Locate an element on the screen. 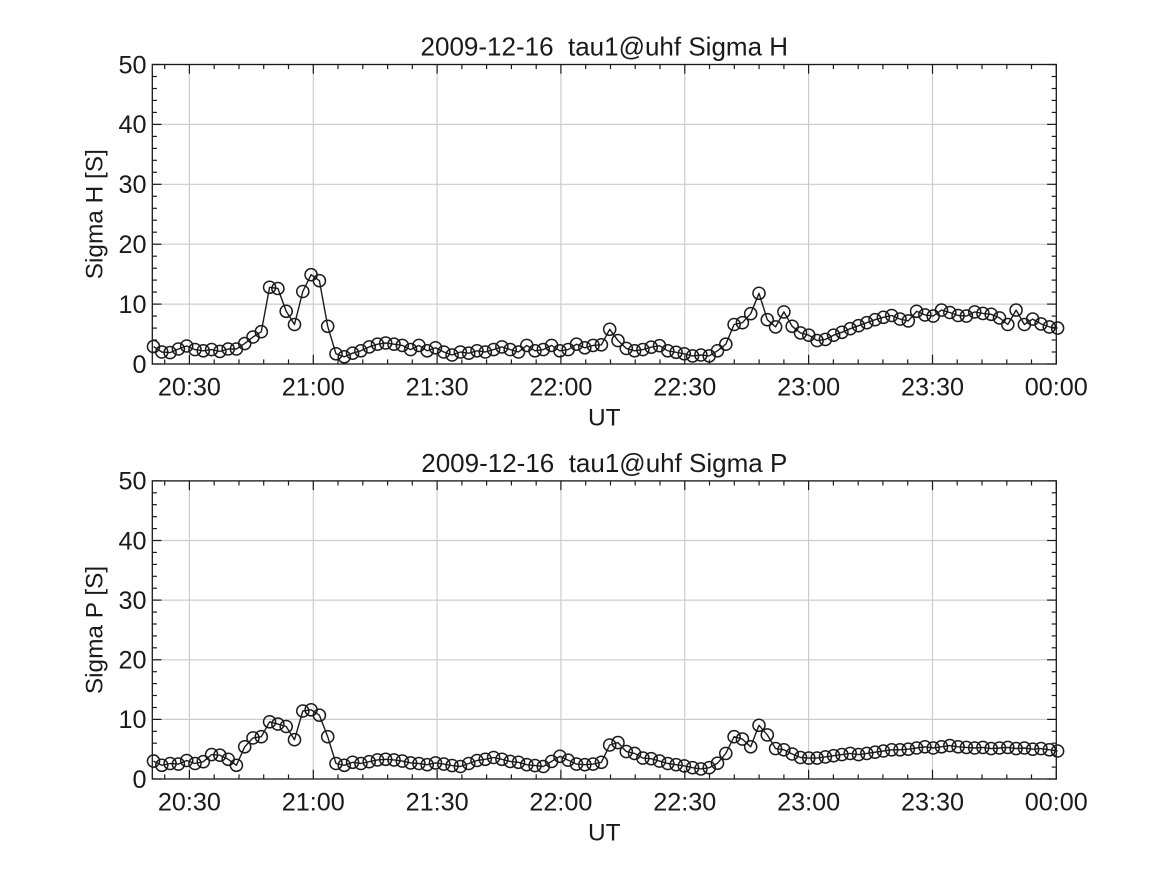  svg-text: Sigma P [S] is located at coordinates (95, 630).